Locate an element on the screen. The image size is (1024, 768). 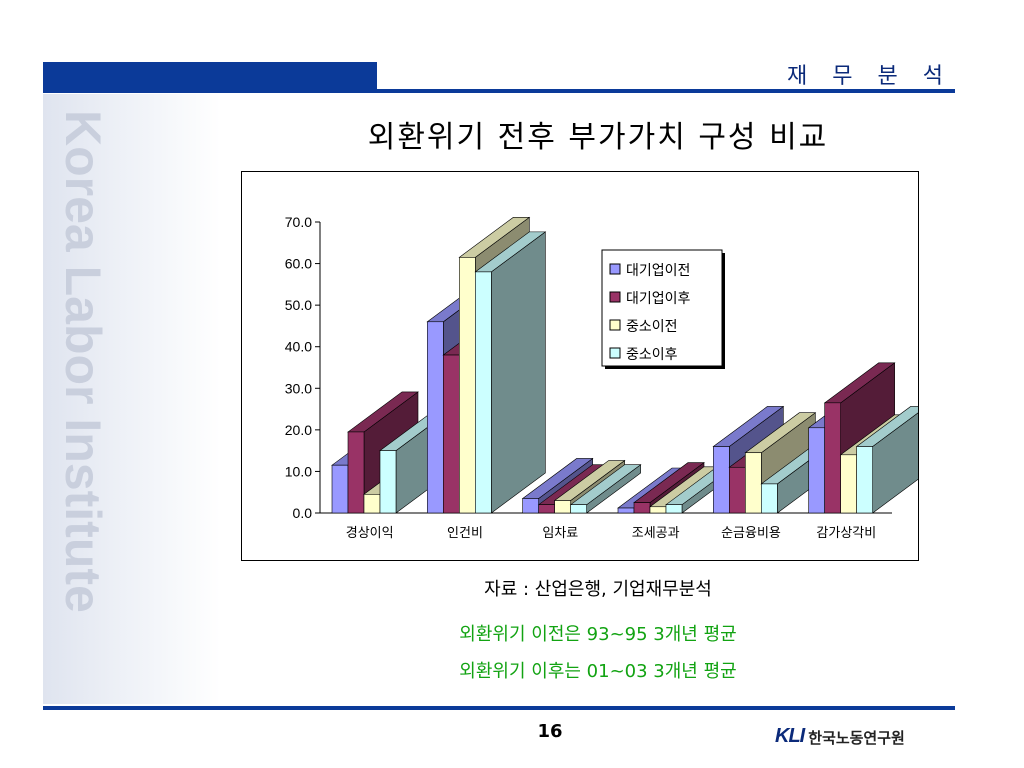
side-watermark: Korea Labor Institute is located at coordinates (83, 361).